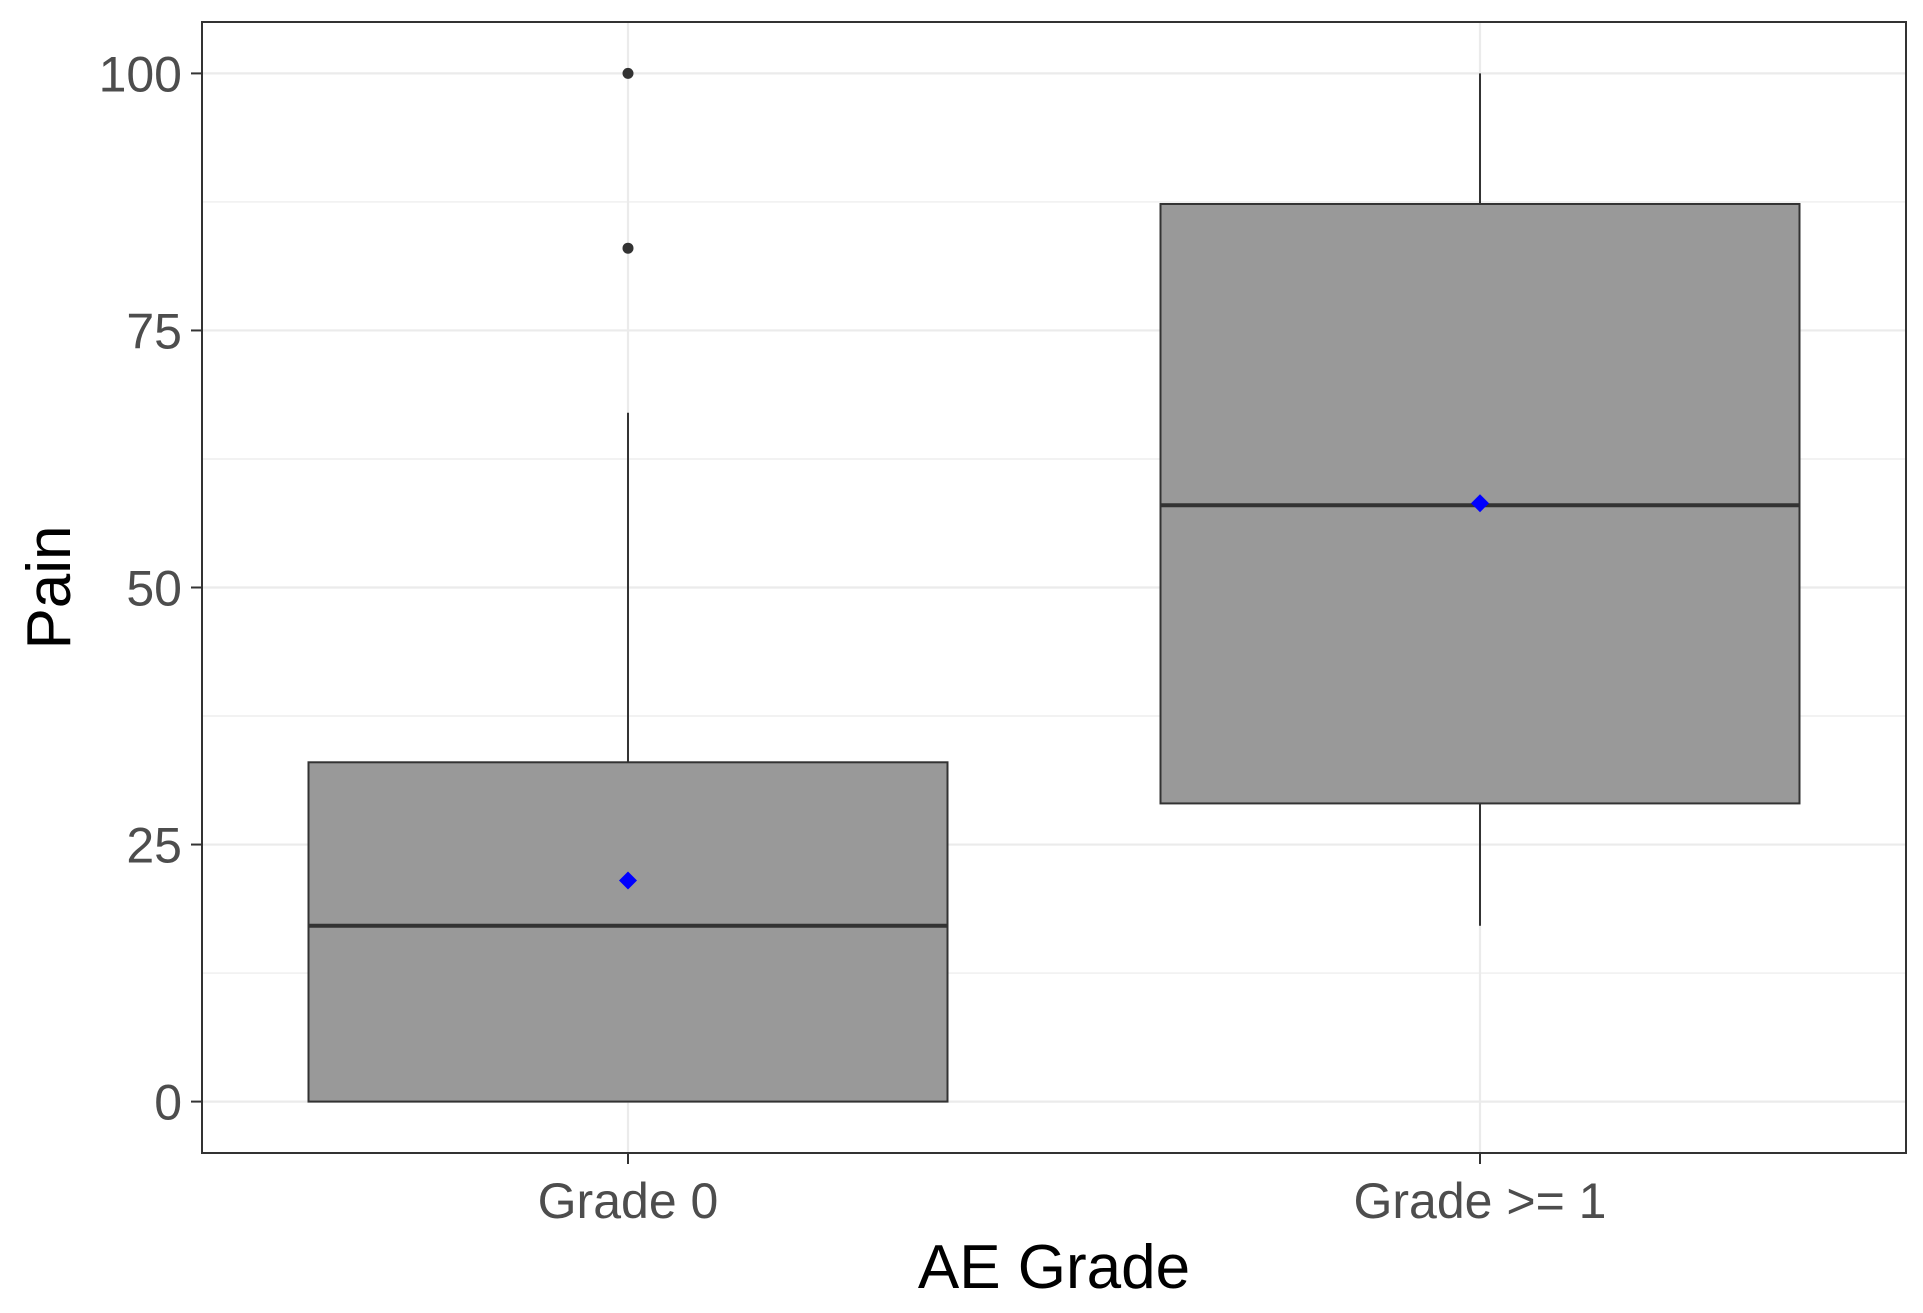 The width and height of the screenshot is (1923, 1313). What do you see at coordinates (49, 587) in the screenshot?
I see `y-axis-title: Pain` at bounding box center [49, 587].